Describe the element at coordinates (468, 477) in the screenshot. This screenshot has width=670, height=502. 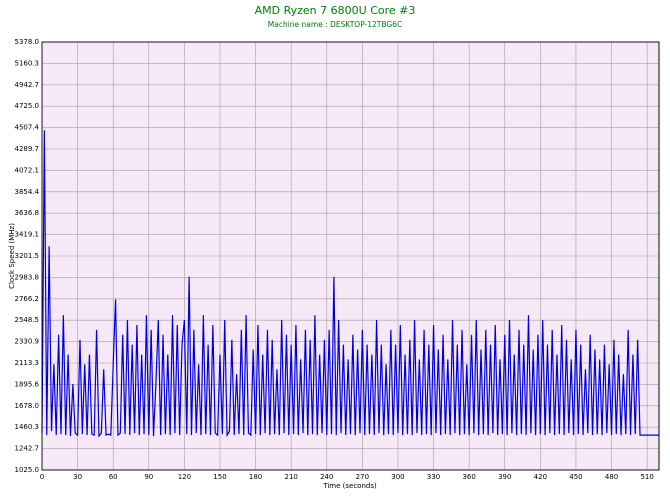
I see `x-tick-label: 360` at that location.